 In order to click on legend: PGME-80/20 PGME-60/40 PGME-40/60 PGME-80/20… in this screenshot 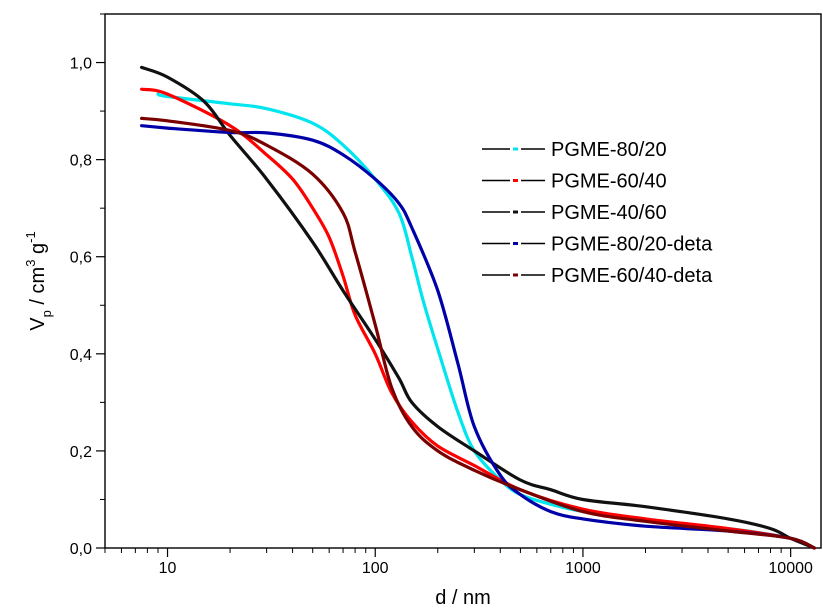, I will do `click(597, 213)`.